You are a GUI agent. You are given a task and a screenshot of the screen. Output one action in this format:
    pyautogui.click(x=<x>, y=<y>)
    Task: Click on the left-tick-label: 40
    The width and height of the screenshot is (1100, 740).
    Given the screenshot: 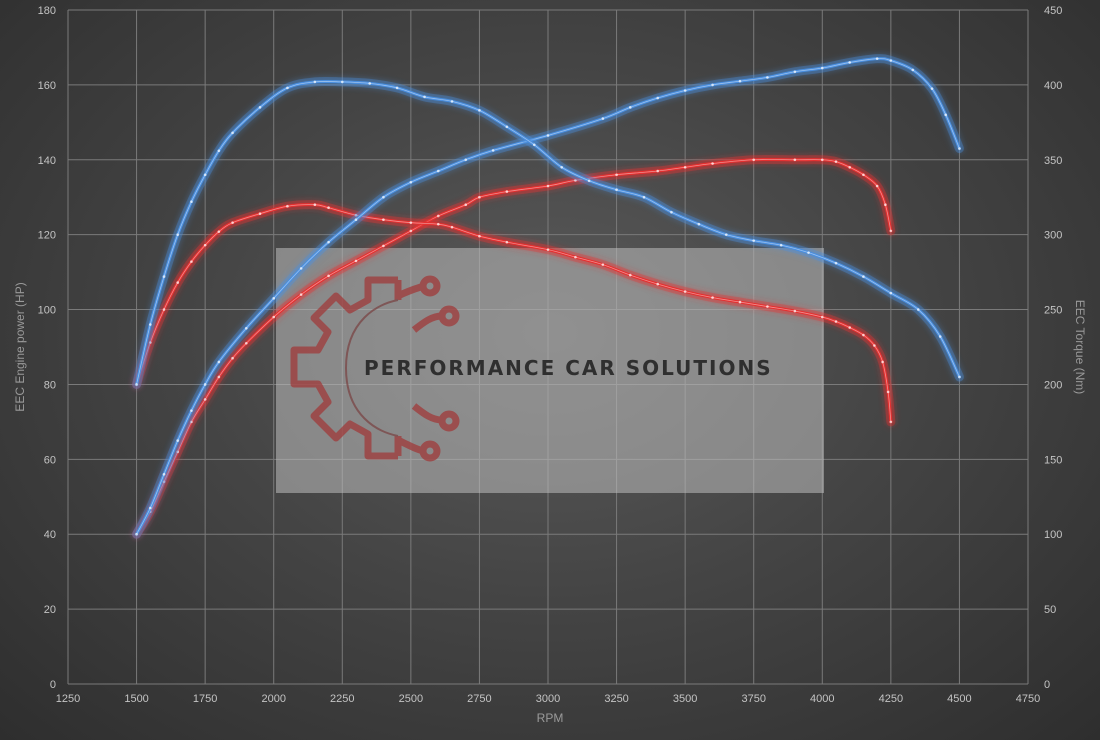 What is the action you would take?
    pyautogui.click(x=50, y=535)
    